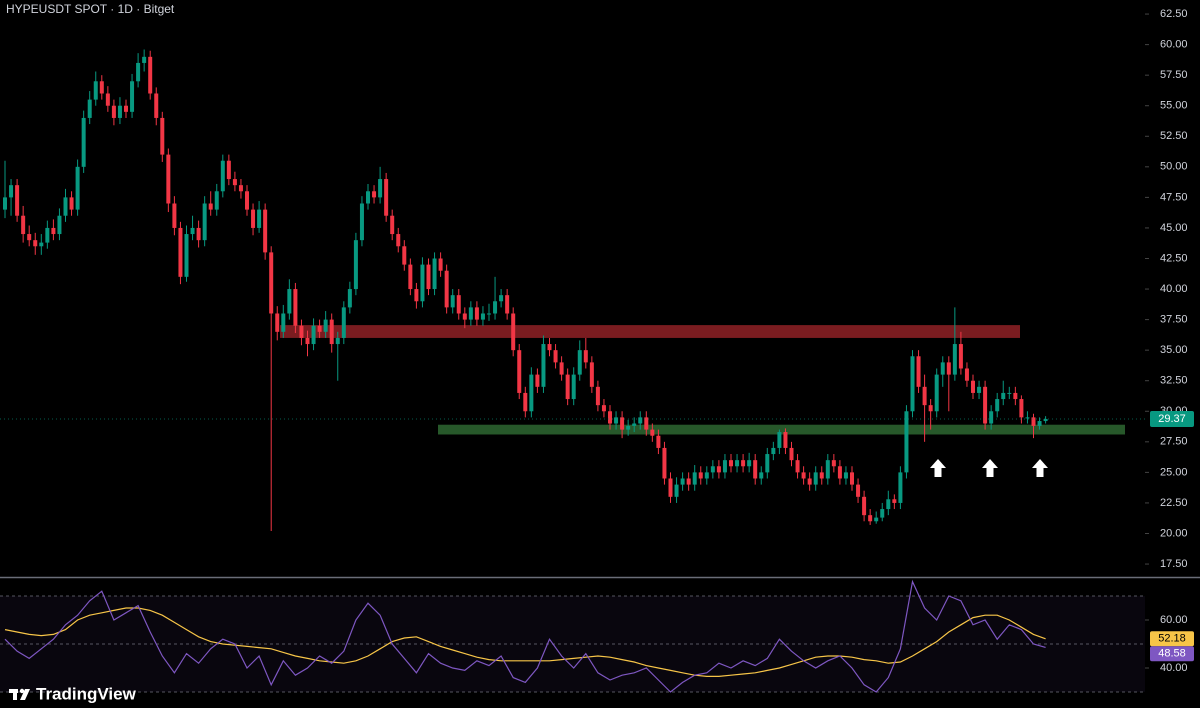 The width and height of the screenshot is (1200, 708). What do you see at coordinates (90, 9) in the screenshot?
I see `chart-title: HYPEUSDT SPOT · 1D · Bitget` at bounding box center [90, 9].